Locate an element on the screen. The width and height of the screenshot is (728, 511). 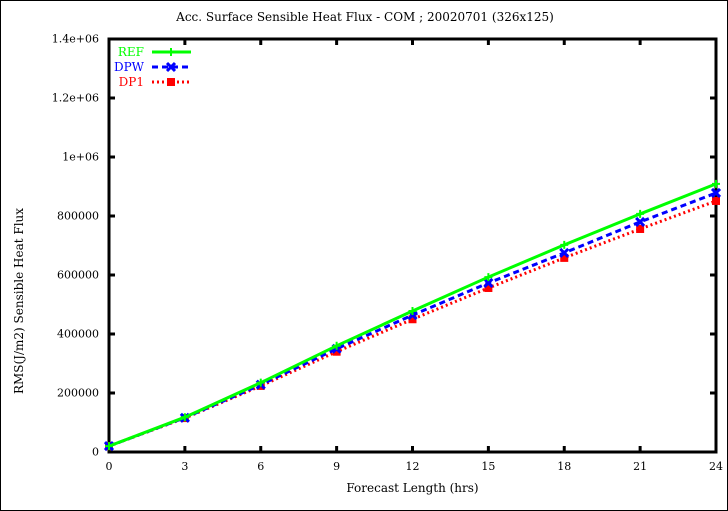
x-tick-label: 12 is located at coordinates (412, 466).